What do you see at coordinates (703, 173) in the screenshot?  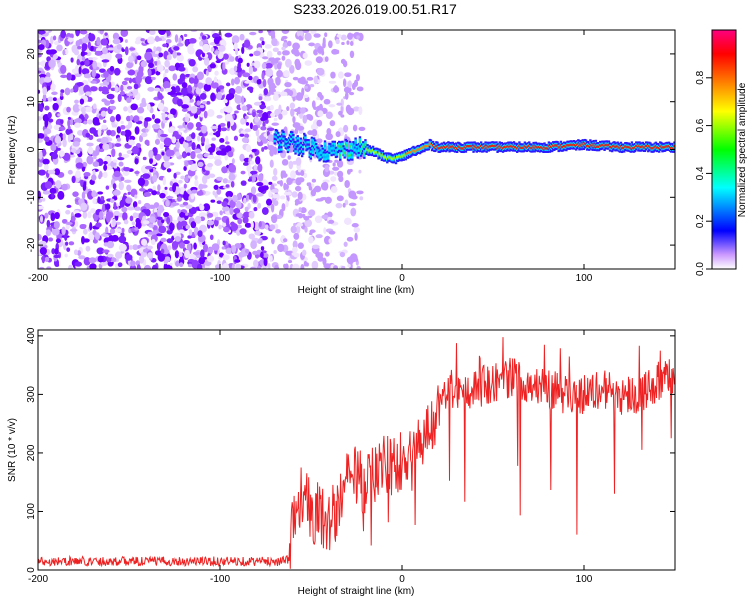 I see `colorbar-ticks: 0.0 0.2 0.4 0.6 0.8` at bounding box center [703, 173].